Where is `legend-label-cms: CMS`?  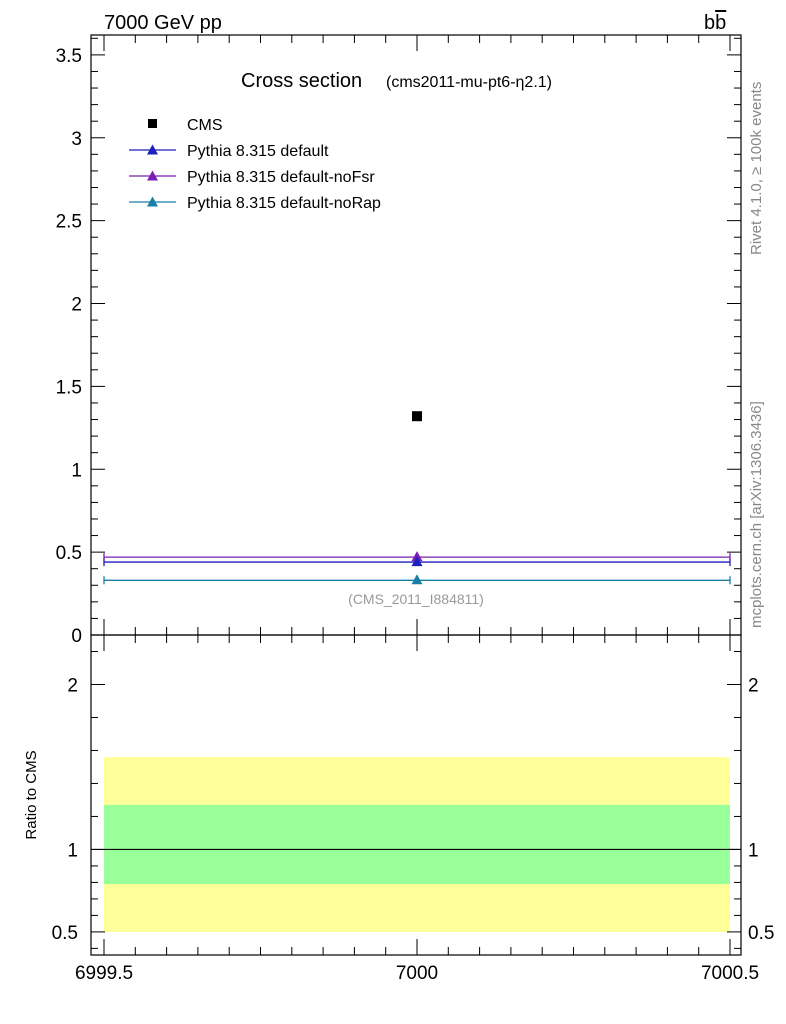 legend-label-cms: CMS is located at coordinates (205, 125).